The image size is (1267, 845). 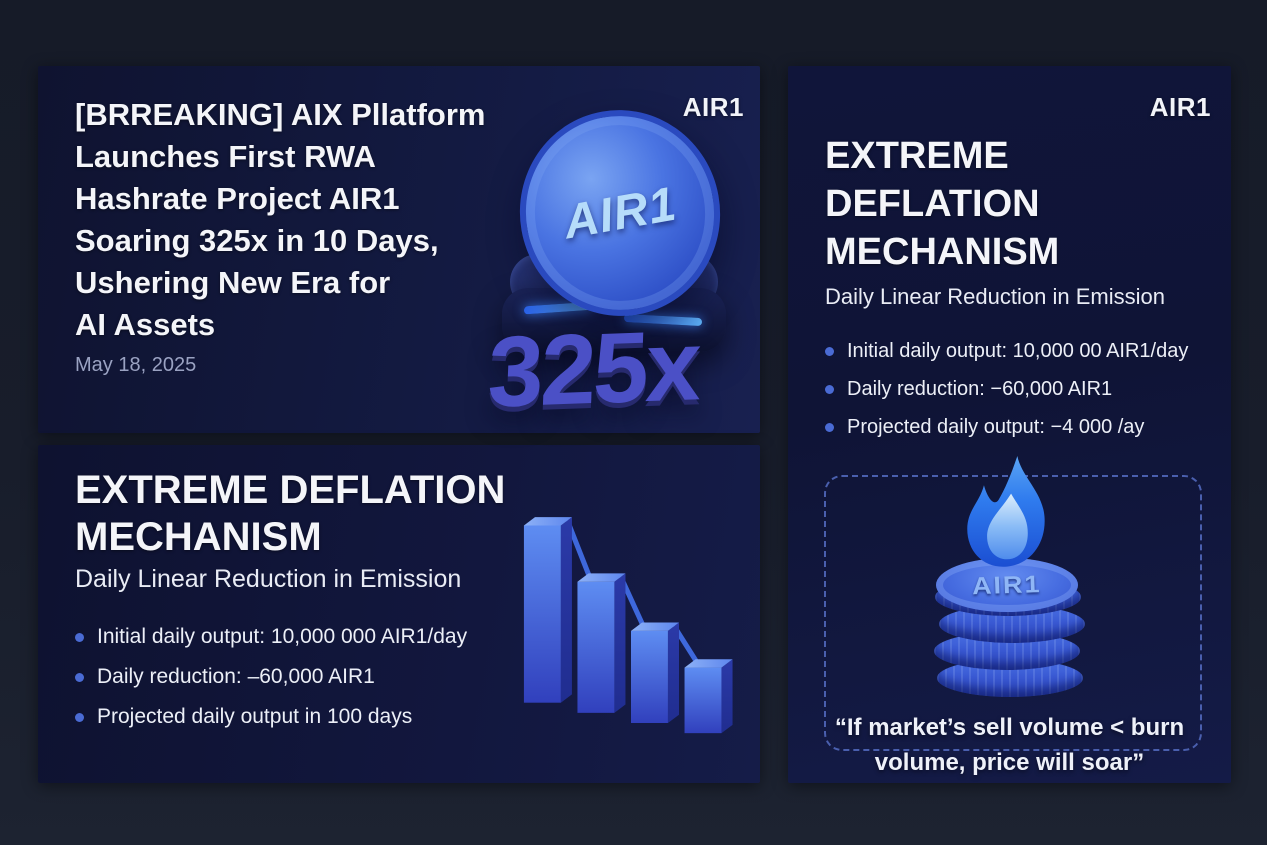 I want to click on list-item: Projected daily output: −4 000 /ay, so click(x=1006, y=427).